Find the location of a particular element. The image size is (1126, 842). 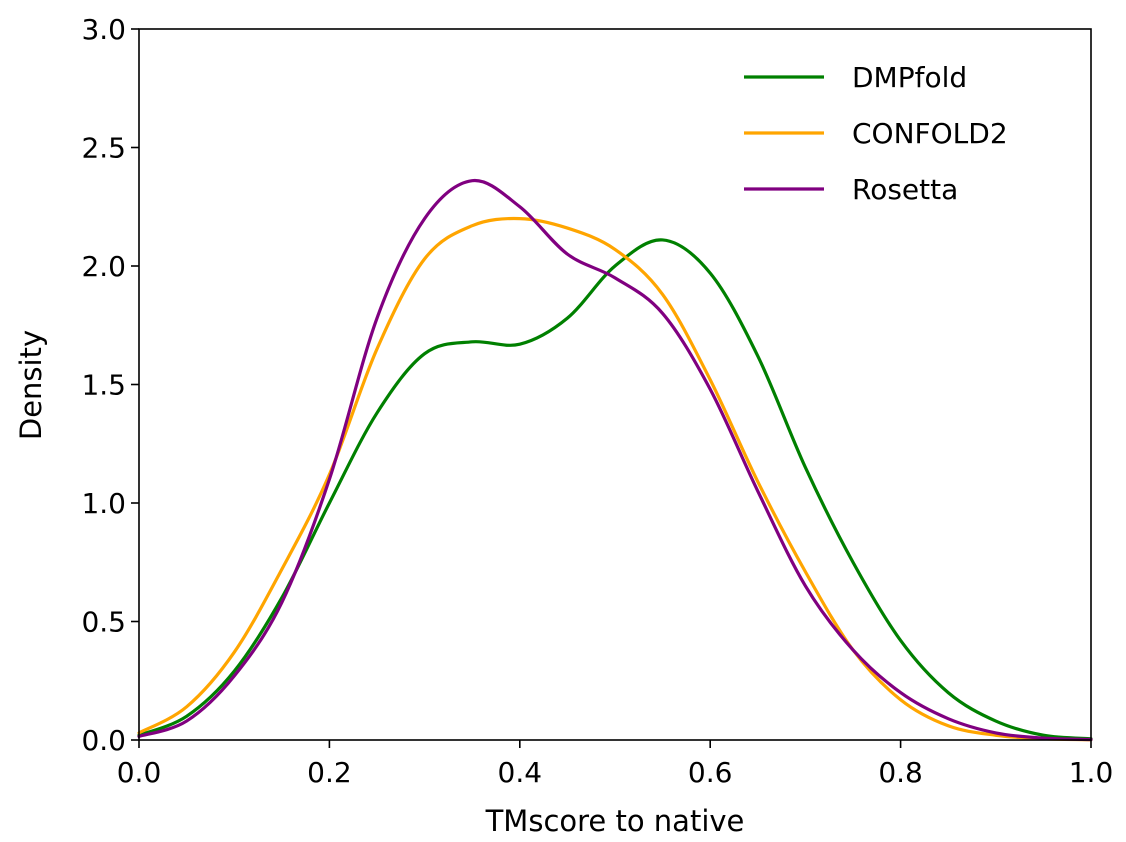

x-tick-label: 0.8 is located at coordinates (900, 772).